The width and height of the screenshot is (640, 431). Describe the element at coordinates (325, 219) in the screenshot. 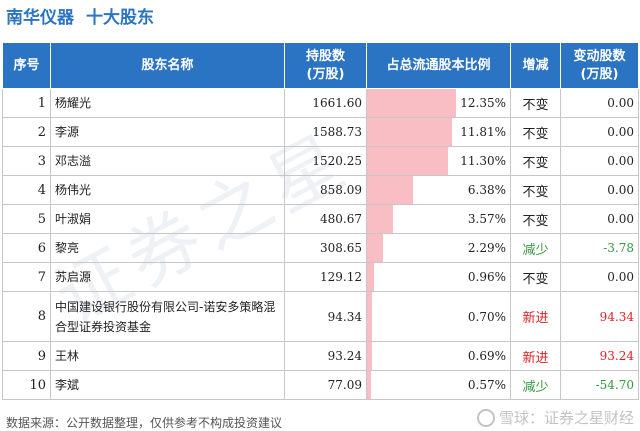

I see `shares-held: 480.67` at that location.